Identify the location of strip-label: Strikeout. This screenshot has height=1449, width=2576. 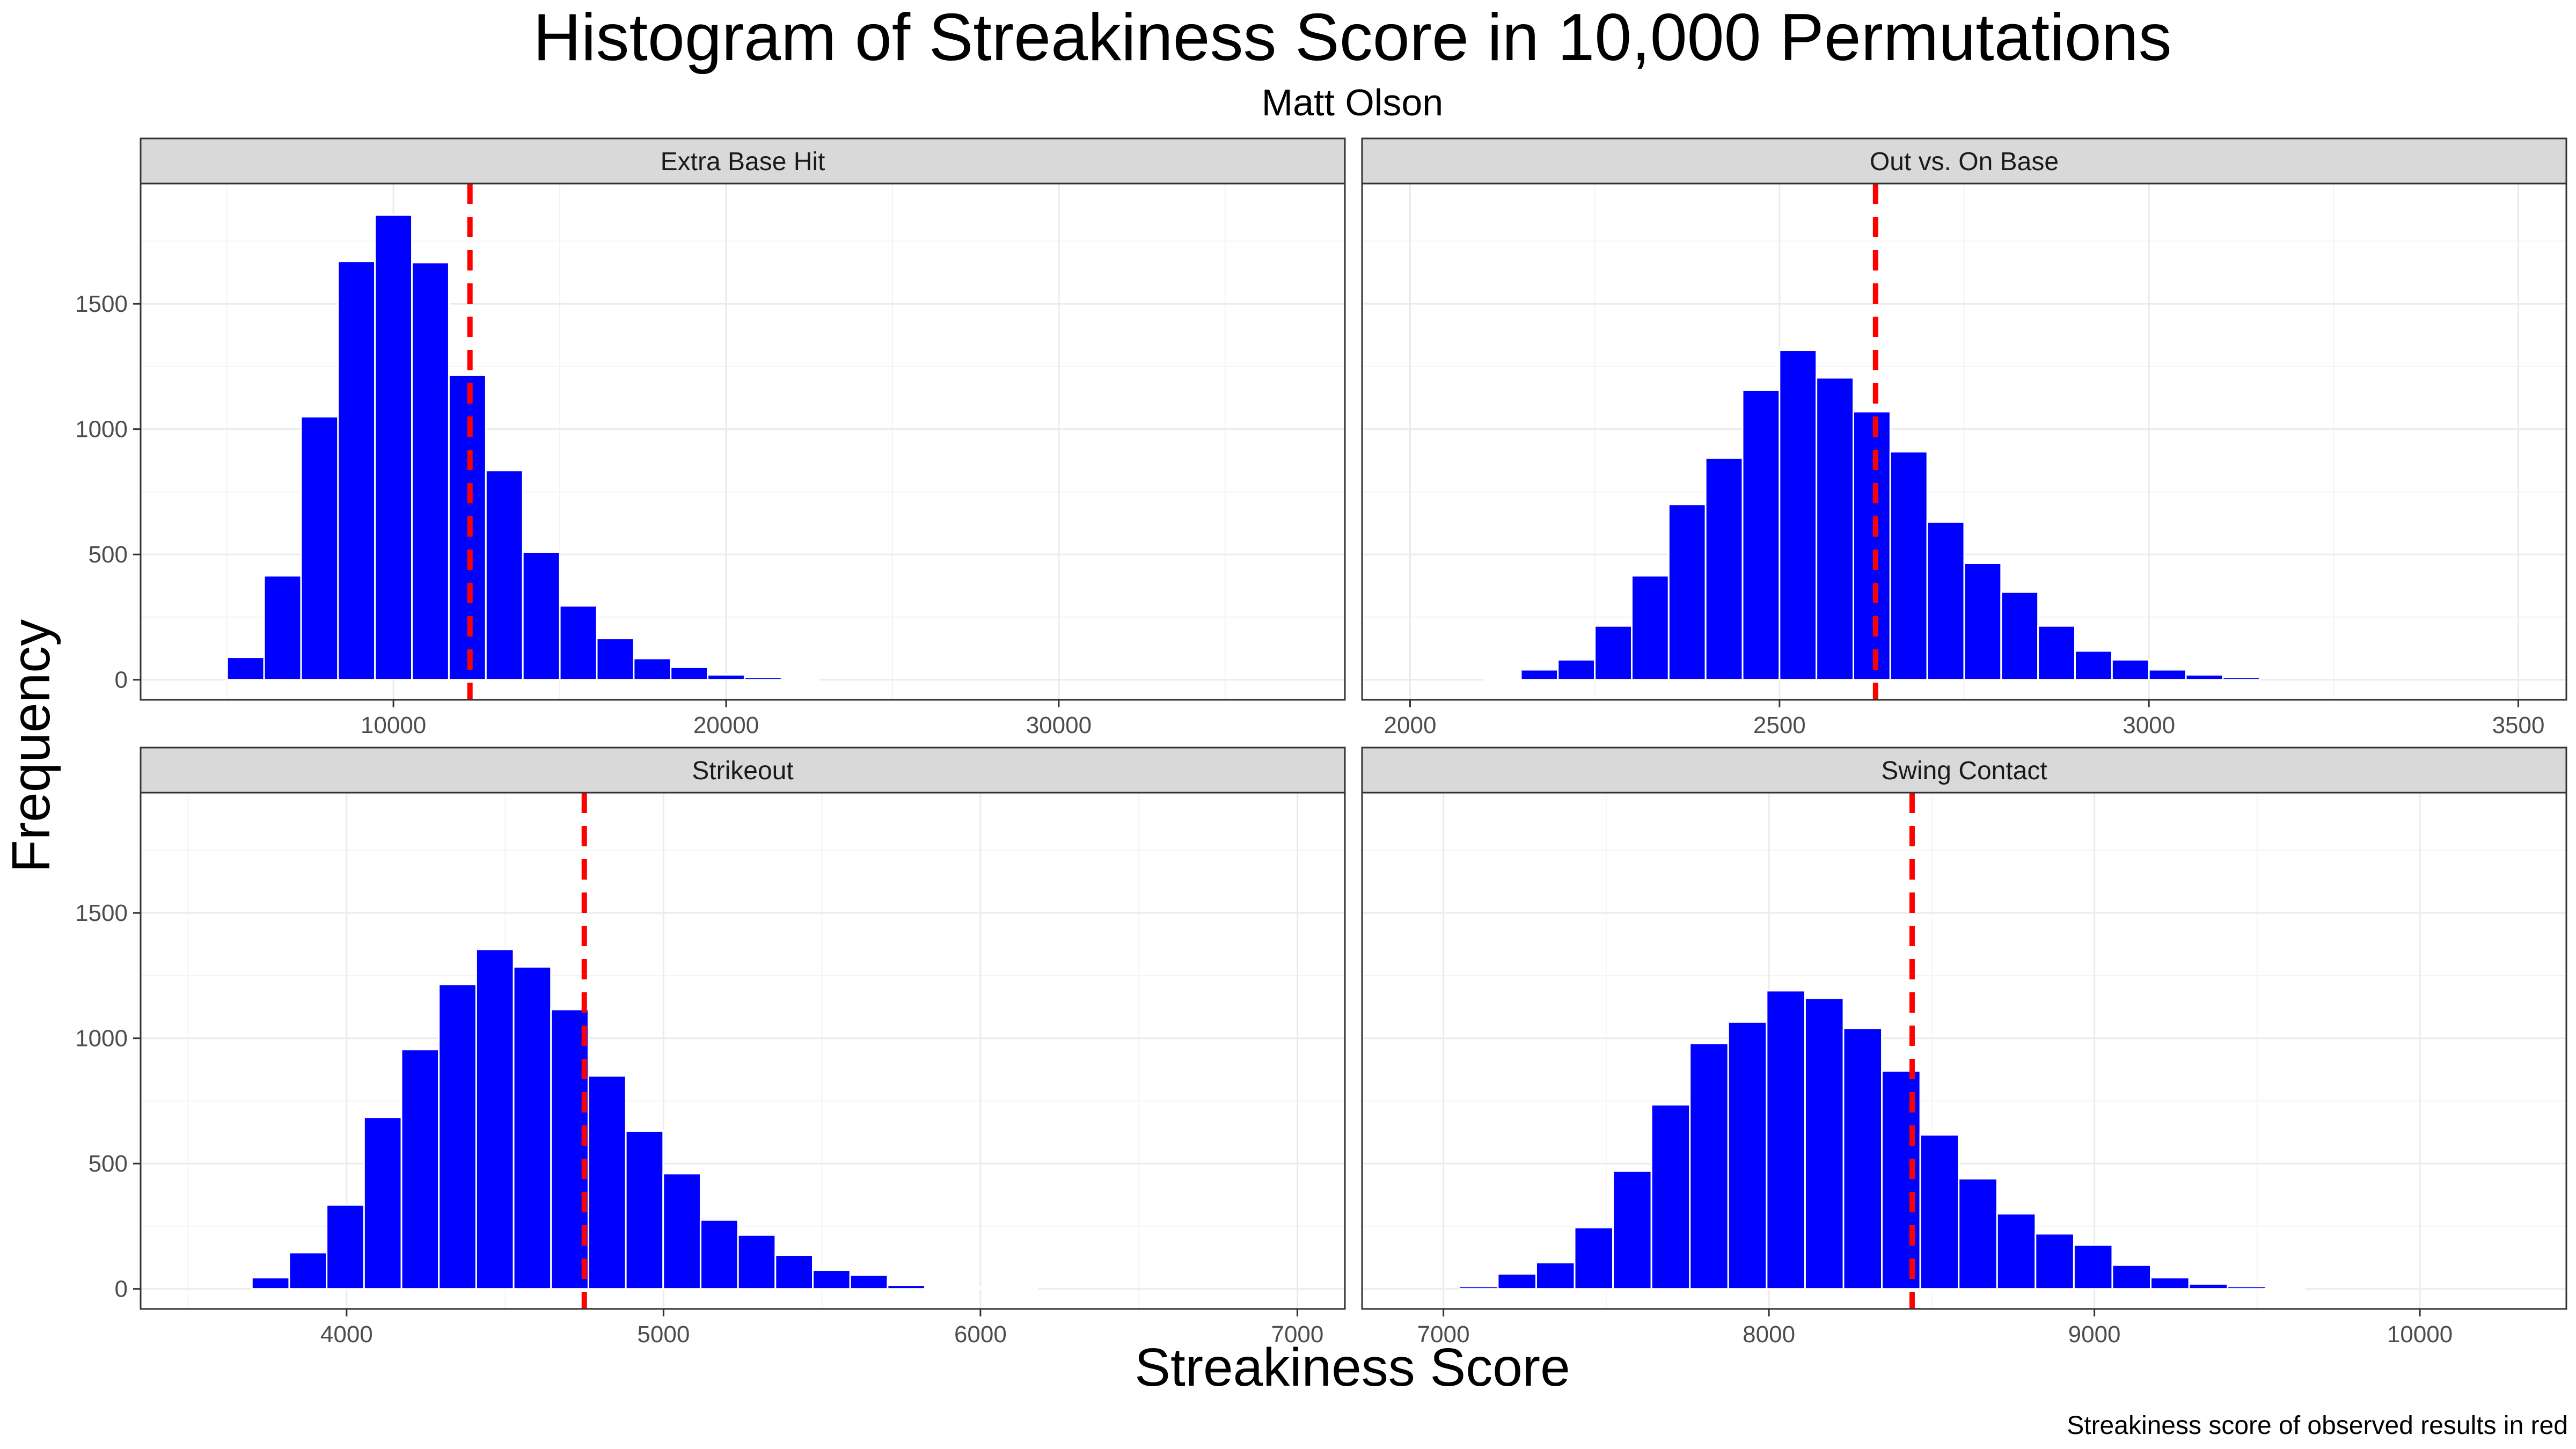
(742, 771).